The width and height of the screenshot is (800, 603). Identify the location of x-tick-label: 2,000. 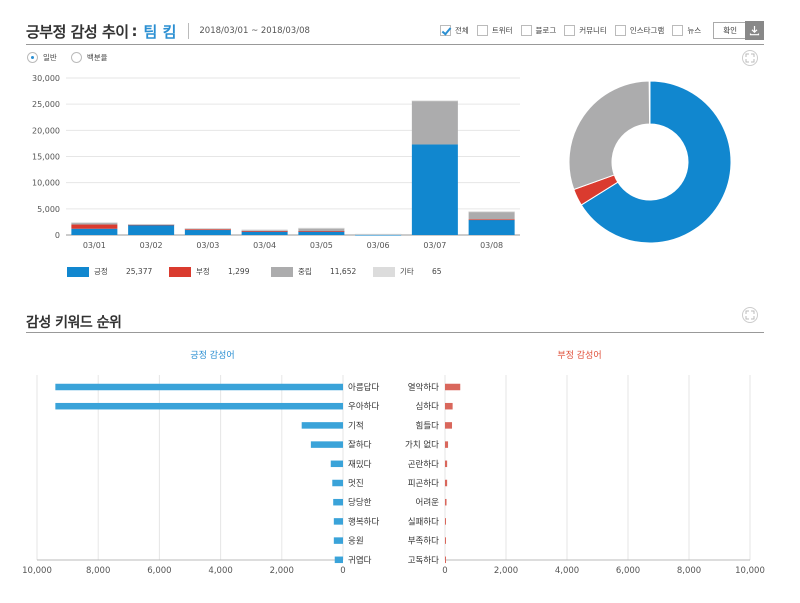
(506, 571).